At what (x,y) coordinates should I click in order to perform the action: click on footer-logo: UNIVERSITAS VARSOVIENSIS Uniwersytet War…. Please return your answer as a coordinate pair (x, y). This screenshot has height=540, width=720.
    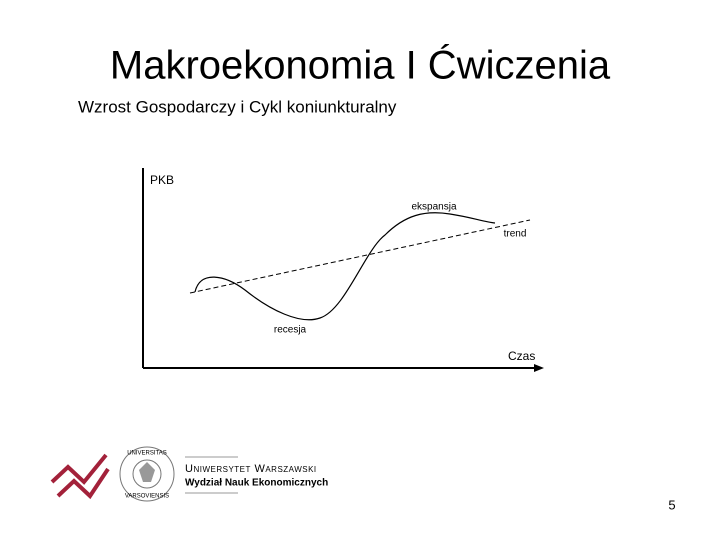
    Looking at the image, I should click on (189, 474).